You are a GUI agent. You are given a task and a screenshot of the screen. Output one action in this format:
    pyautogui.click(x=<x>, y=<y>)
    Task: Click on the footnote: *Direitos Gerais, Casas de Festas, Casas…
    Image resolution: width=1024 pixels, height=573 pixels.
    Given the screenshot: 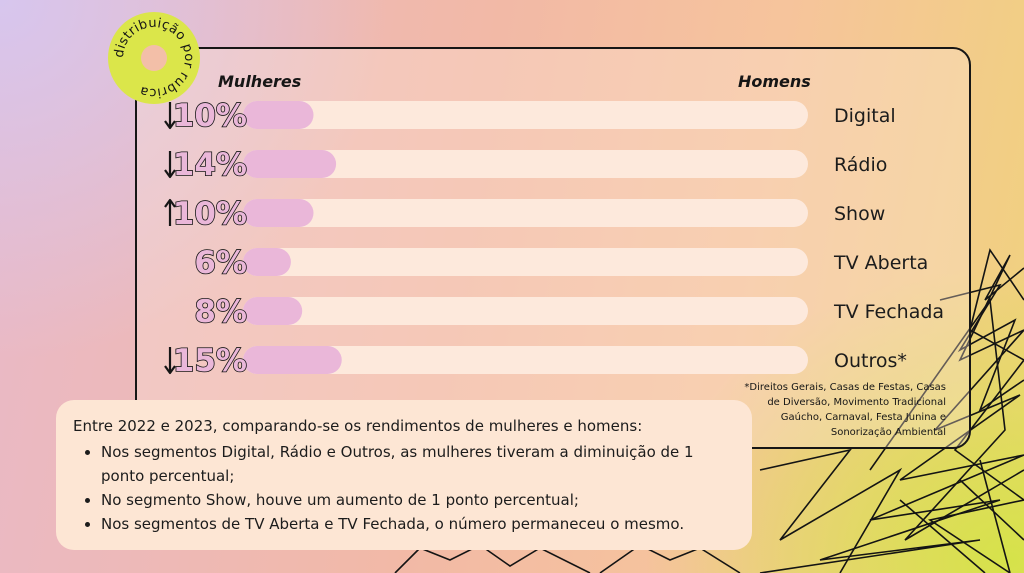 What is the action you would take?
    pyautogui.click(x=845, y=410)
    